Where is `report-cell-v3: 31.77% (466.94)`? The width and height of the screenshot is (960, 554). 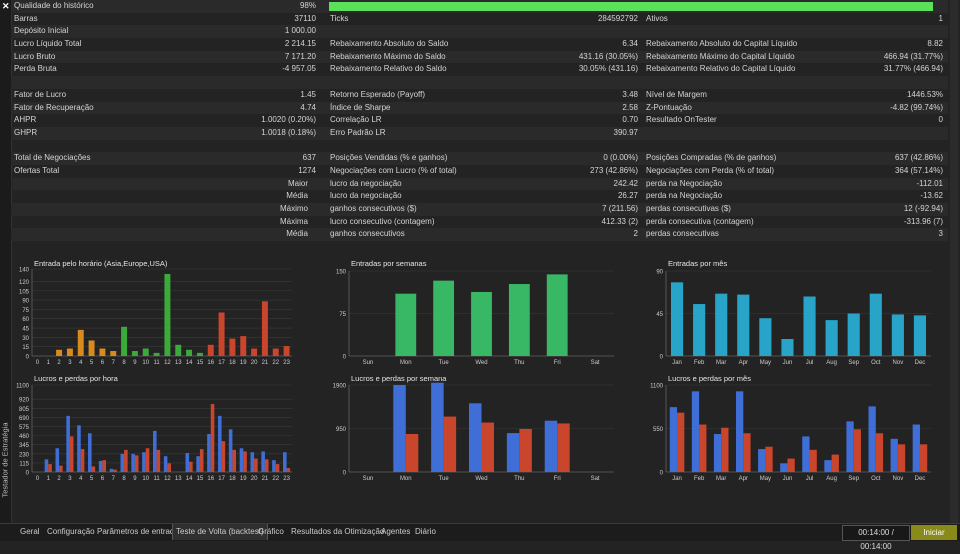
report-cell-v3: 31.77% (466.94) is located at coordinates (913, 69).